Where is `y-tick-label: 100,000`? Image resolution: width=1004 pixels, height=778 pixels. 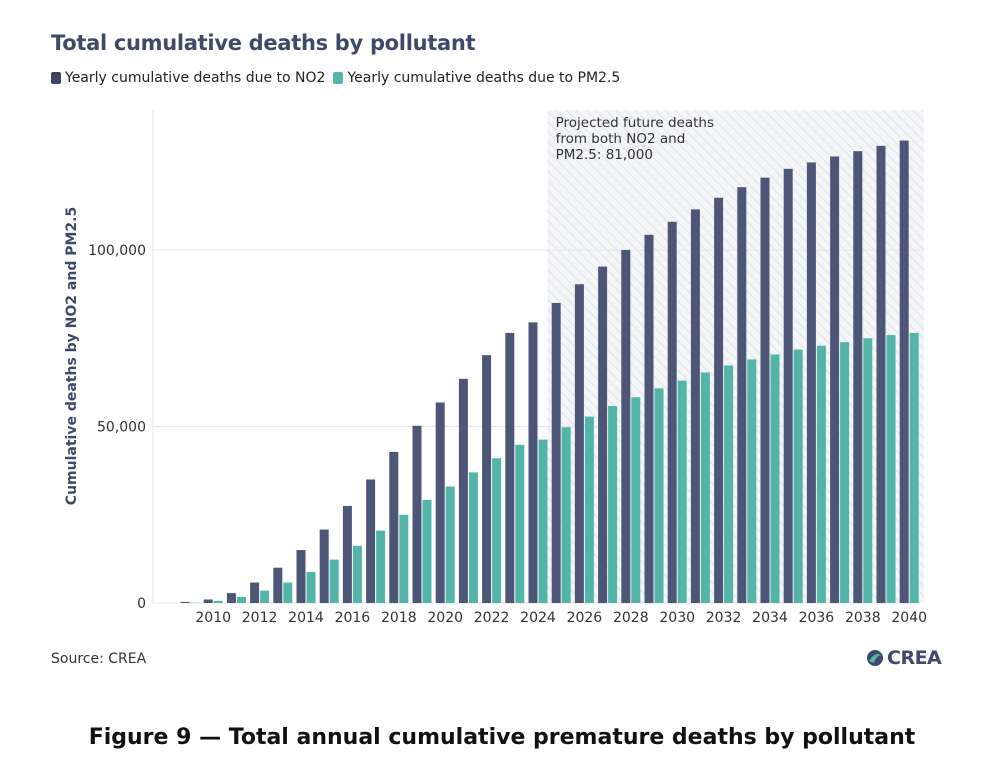 y-tick-label: 100,000 is located at coordinates (117, 251).